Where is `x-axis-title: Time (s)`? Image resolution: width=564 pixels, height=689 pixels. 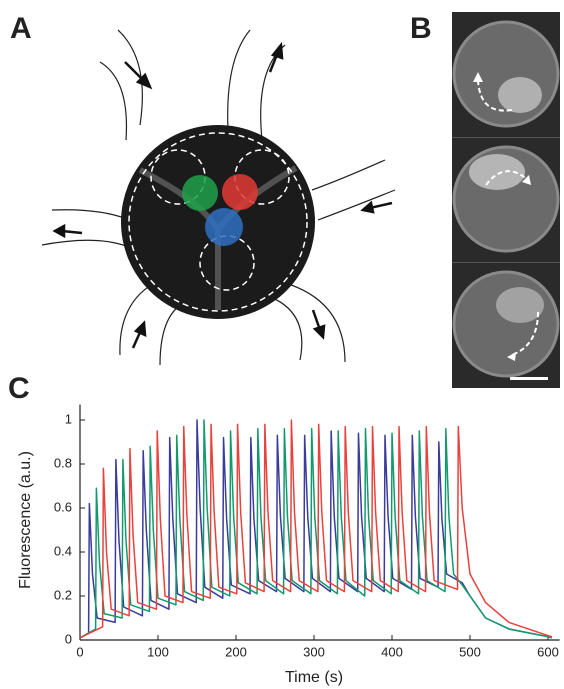 x-axis-title: Time (s) is located at coordinates (314, 677).